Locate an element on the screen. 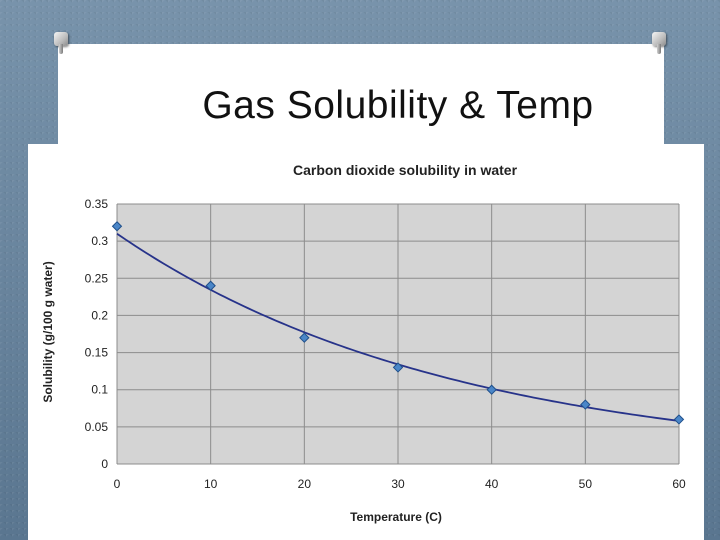 This screenshot has height=540, width=720. x-axis-label: Temperature (C) is located at coordinates (396, 517).